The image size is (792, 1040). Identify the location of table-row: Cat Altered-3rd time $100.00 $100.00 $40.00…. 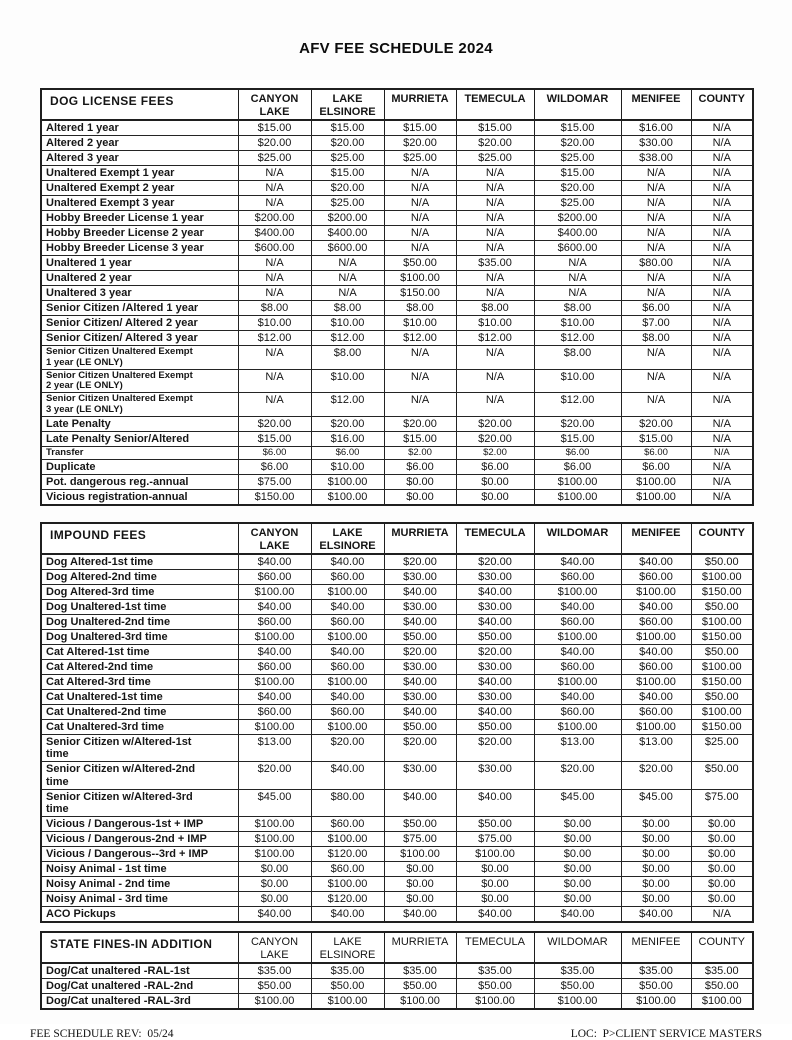
(397, 681).